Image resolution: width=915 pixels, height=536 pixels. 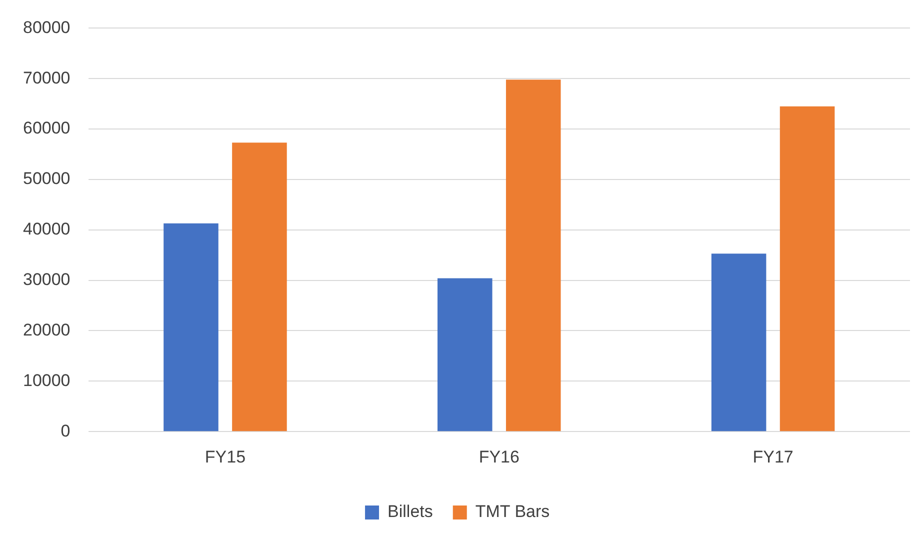 What do you see at coordinates (410, 512) in the screenshot?
I see `legend-label: Billets` at bounding box center [410, 512].